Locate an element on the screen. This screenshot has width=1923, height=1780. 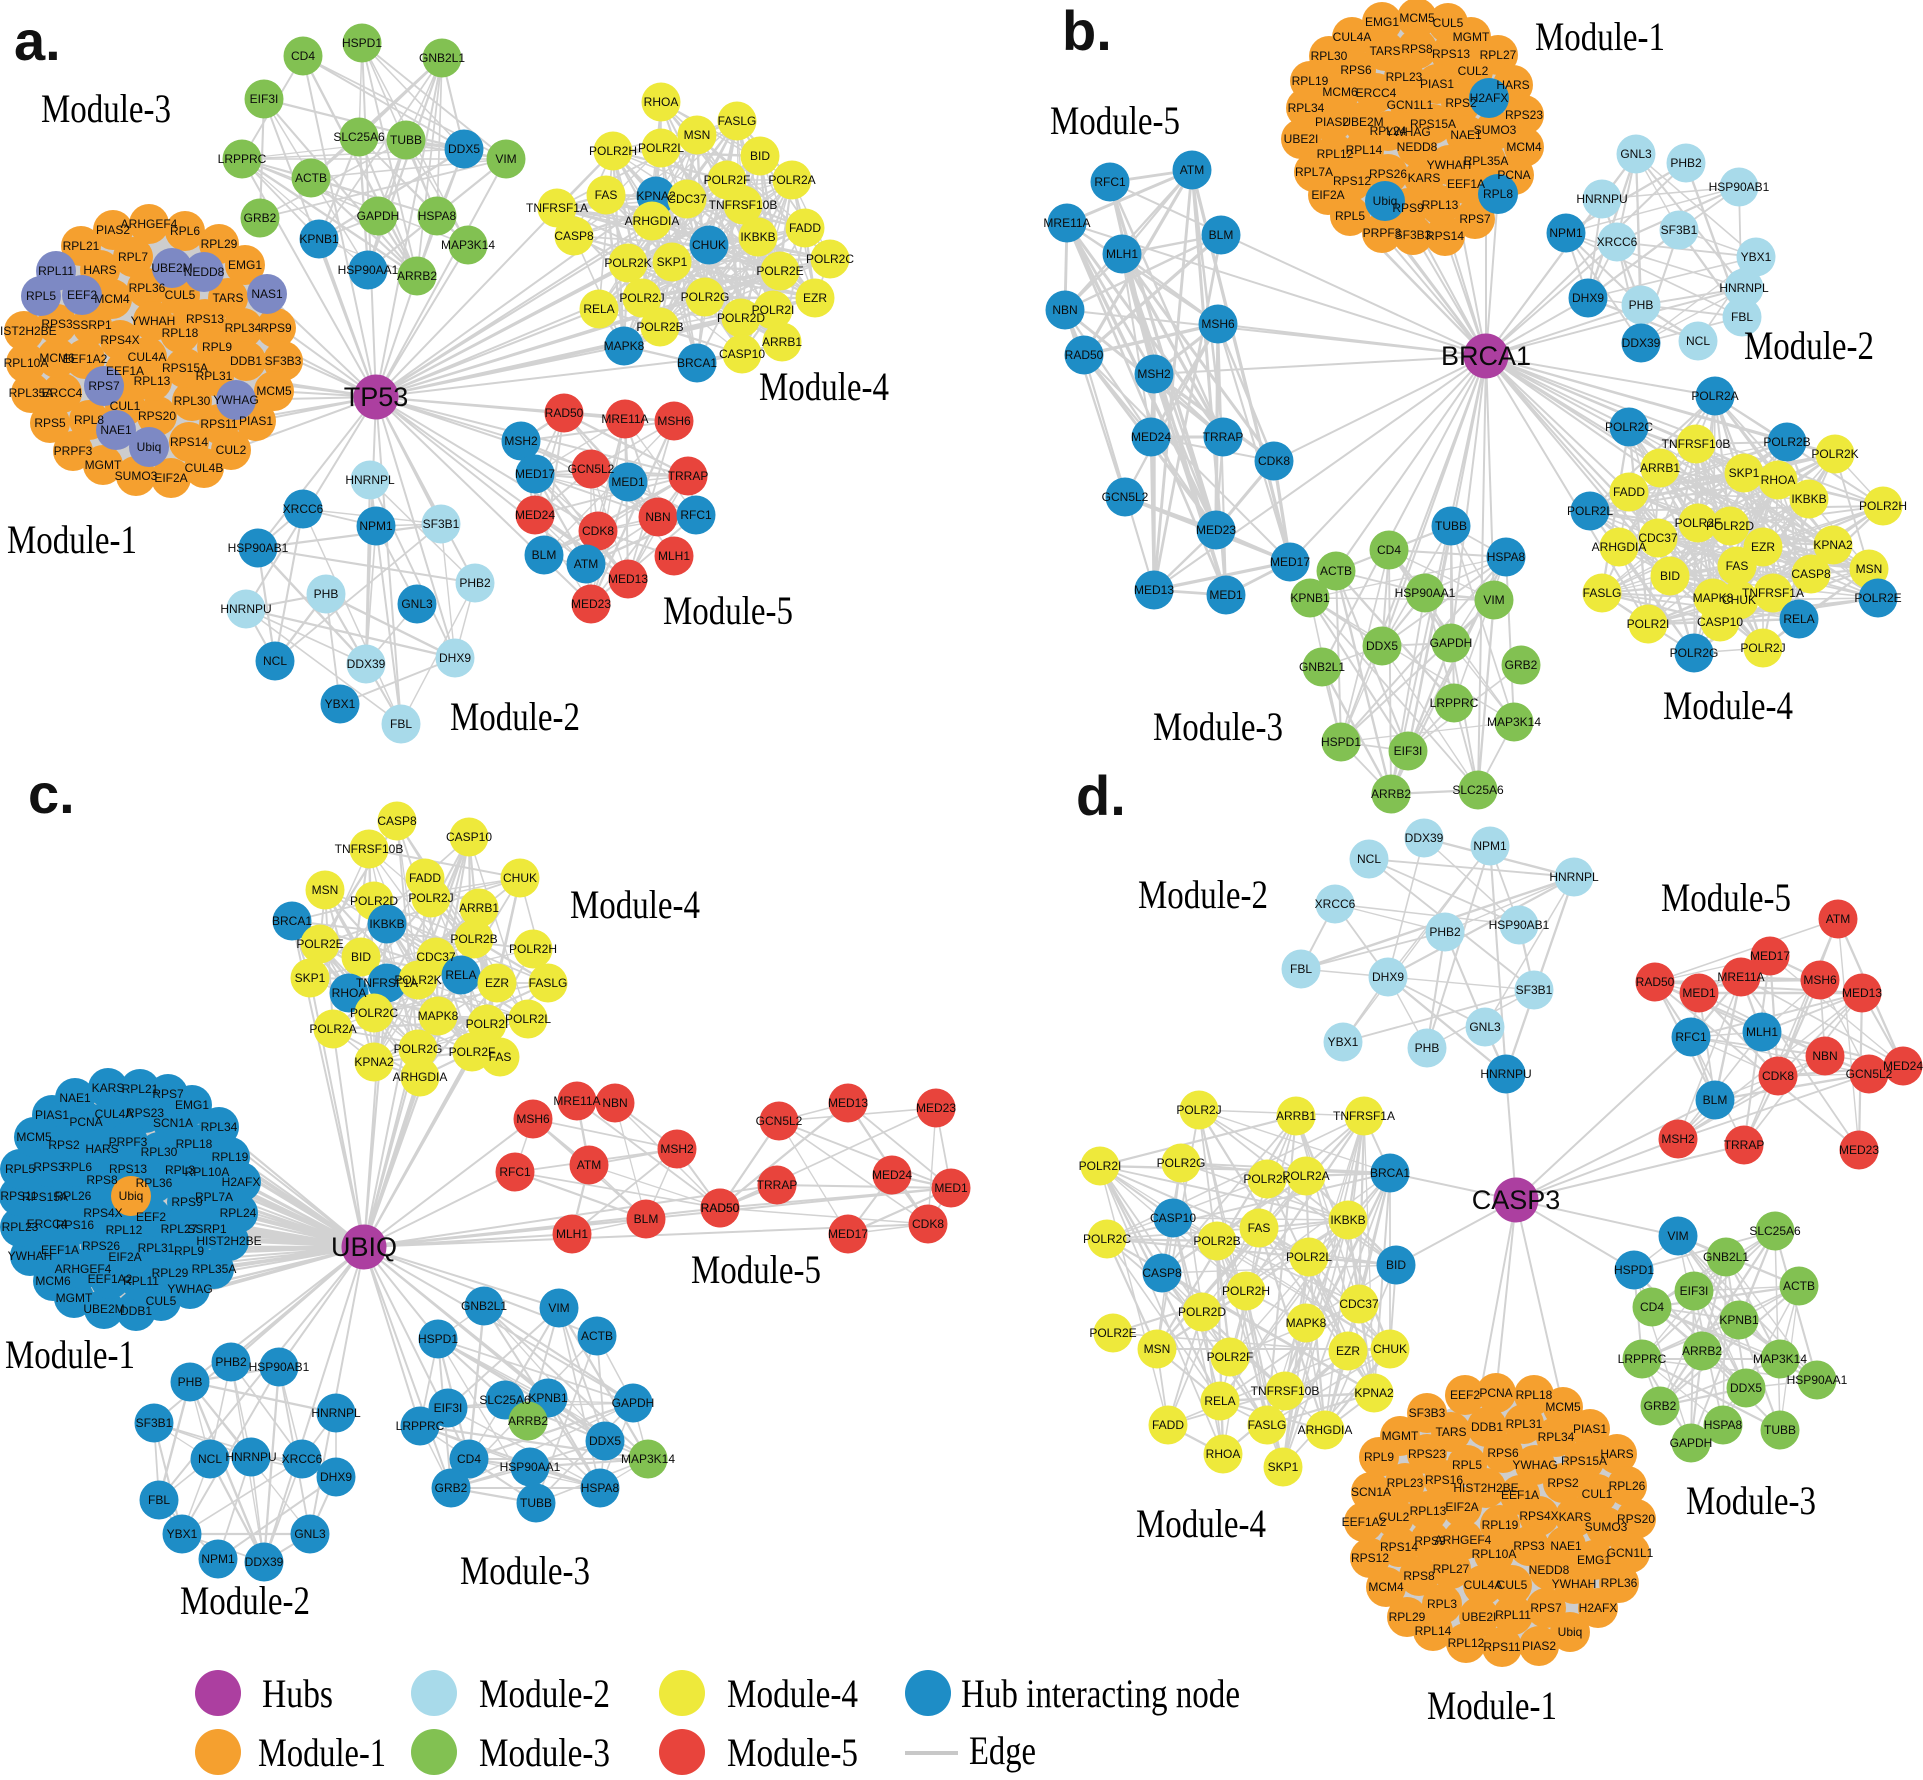
svg-text: MED17 is located at coordinates (535, 474).